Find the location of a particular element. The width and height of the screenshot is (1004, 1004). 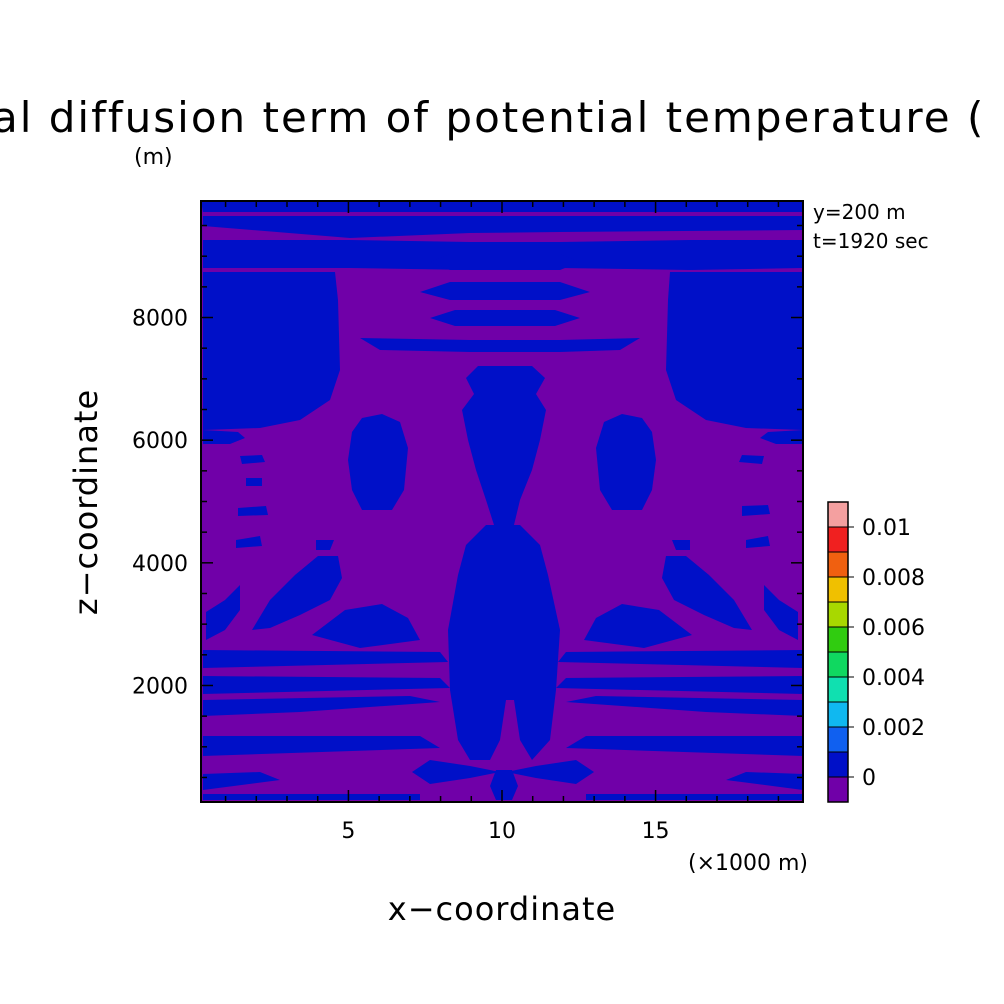

x-tick-label: 5 is located at coordinates (348, 831).